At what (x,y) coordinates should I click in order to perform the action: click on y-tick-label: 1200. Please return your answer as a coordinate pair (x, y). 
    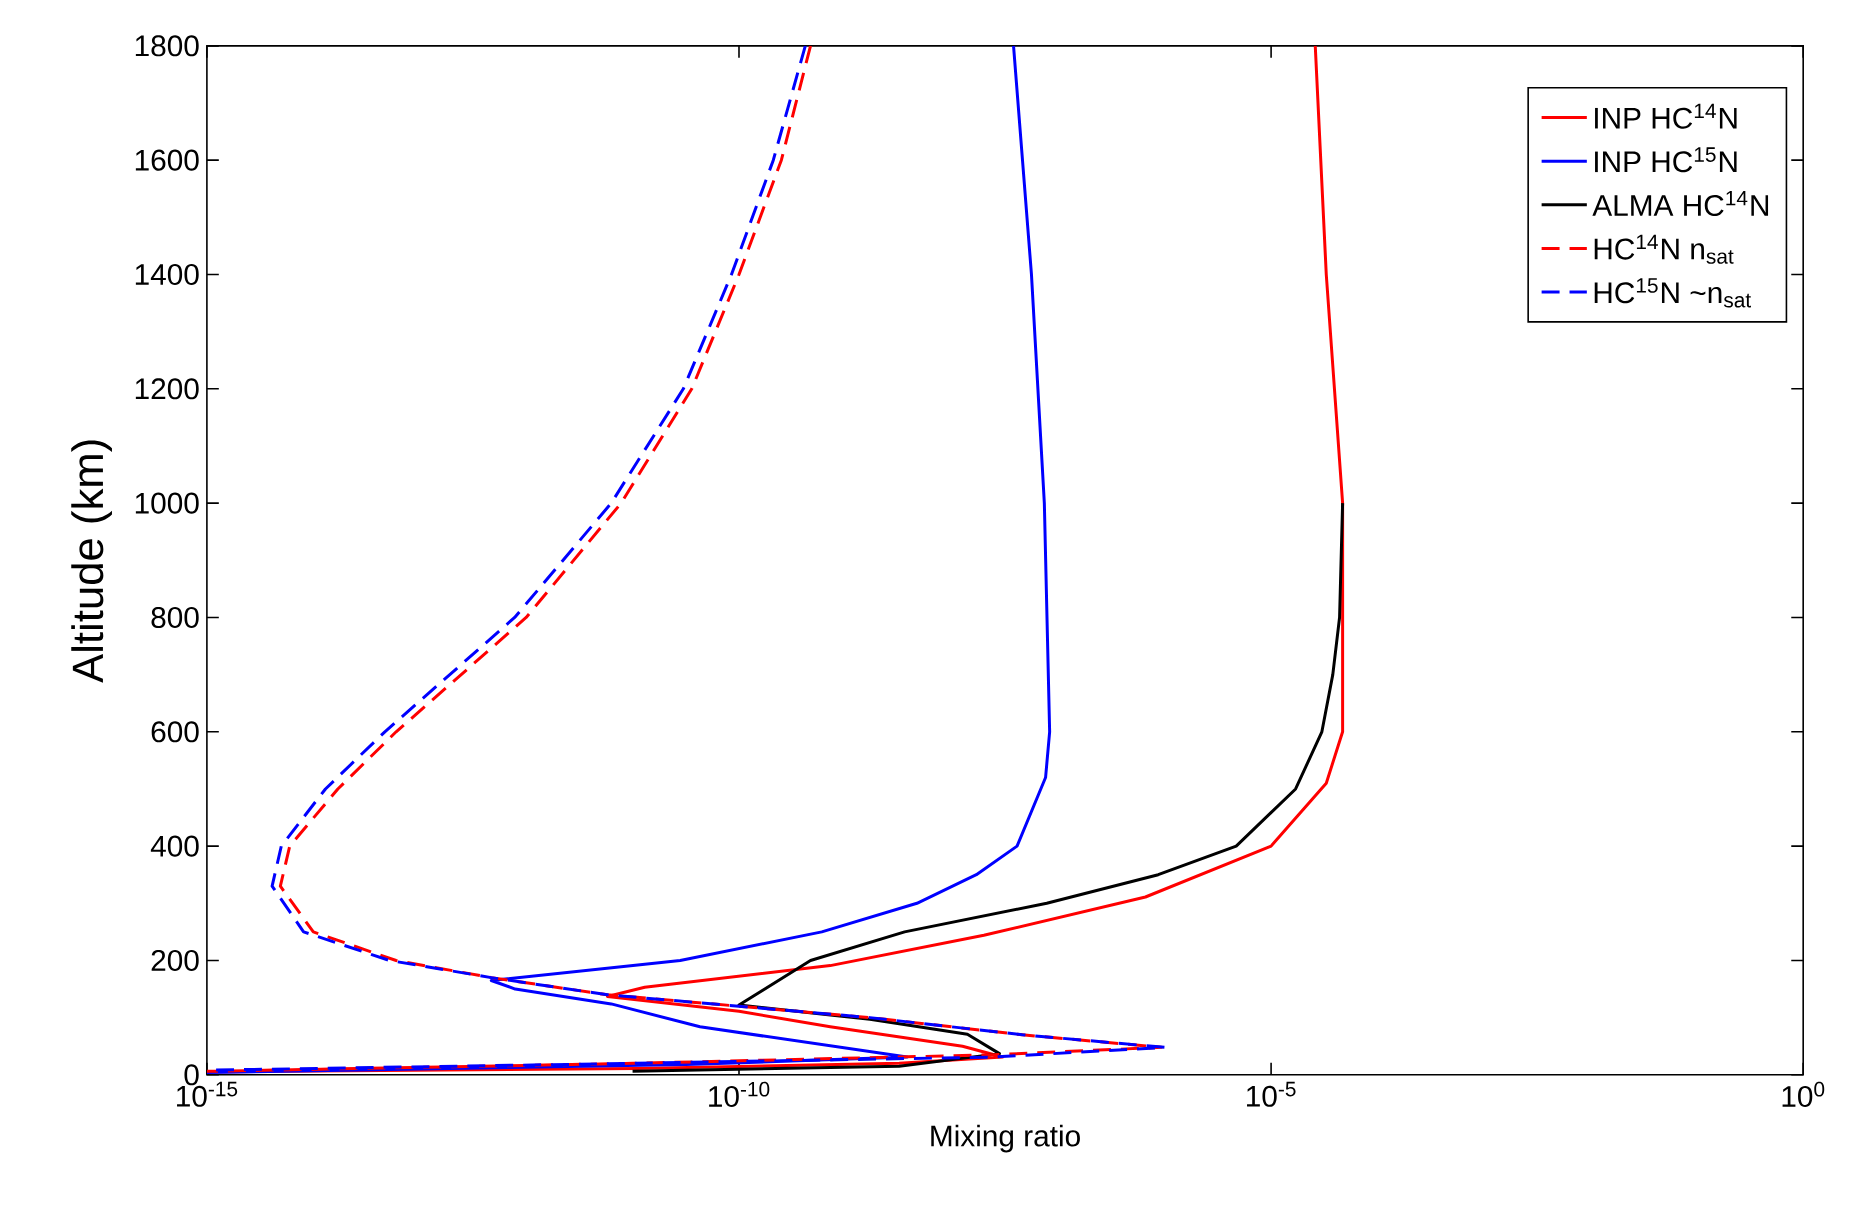
    Looking at the image, I should click on (167, 389).